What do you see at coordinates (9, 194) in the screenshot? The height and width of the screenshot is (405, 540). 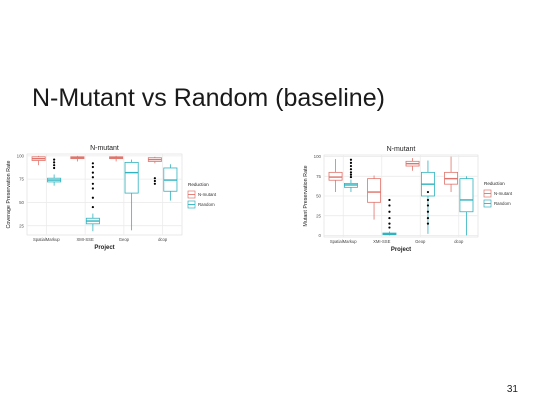 I see `y-axis-label: Coverage Preservation Rate` at bounding box center [9, 194].